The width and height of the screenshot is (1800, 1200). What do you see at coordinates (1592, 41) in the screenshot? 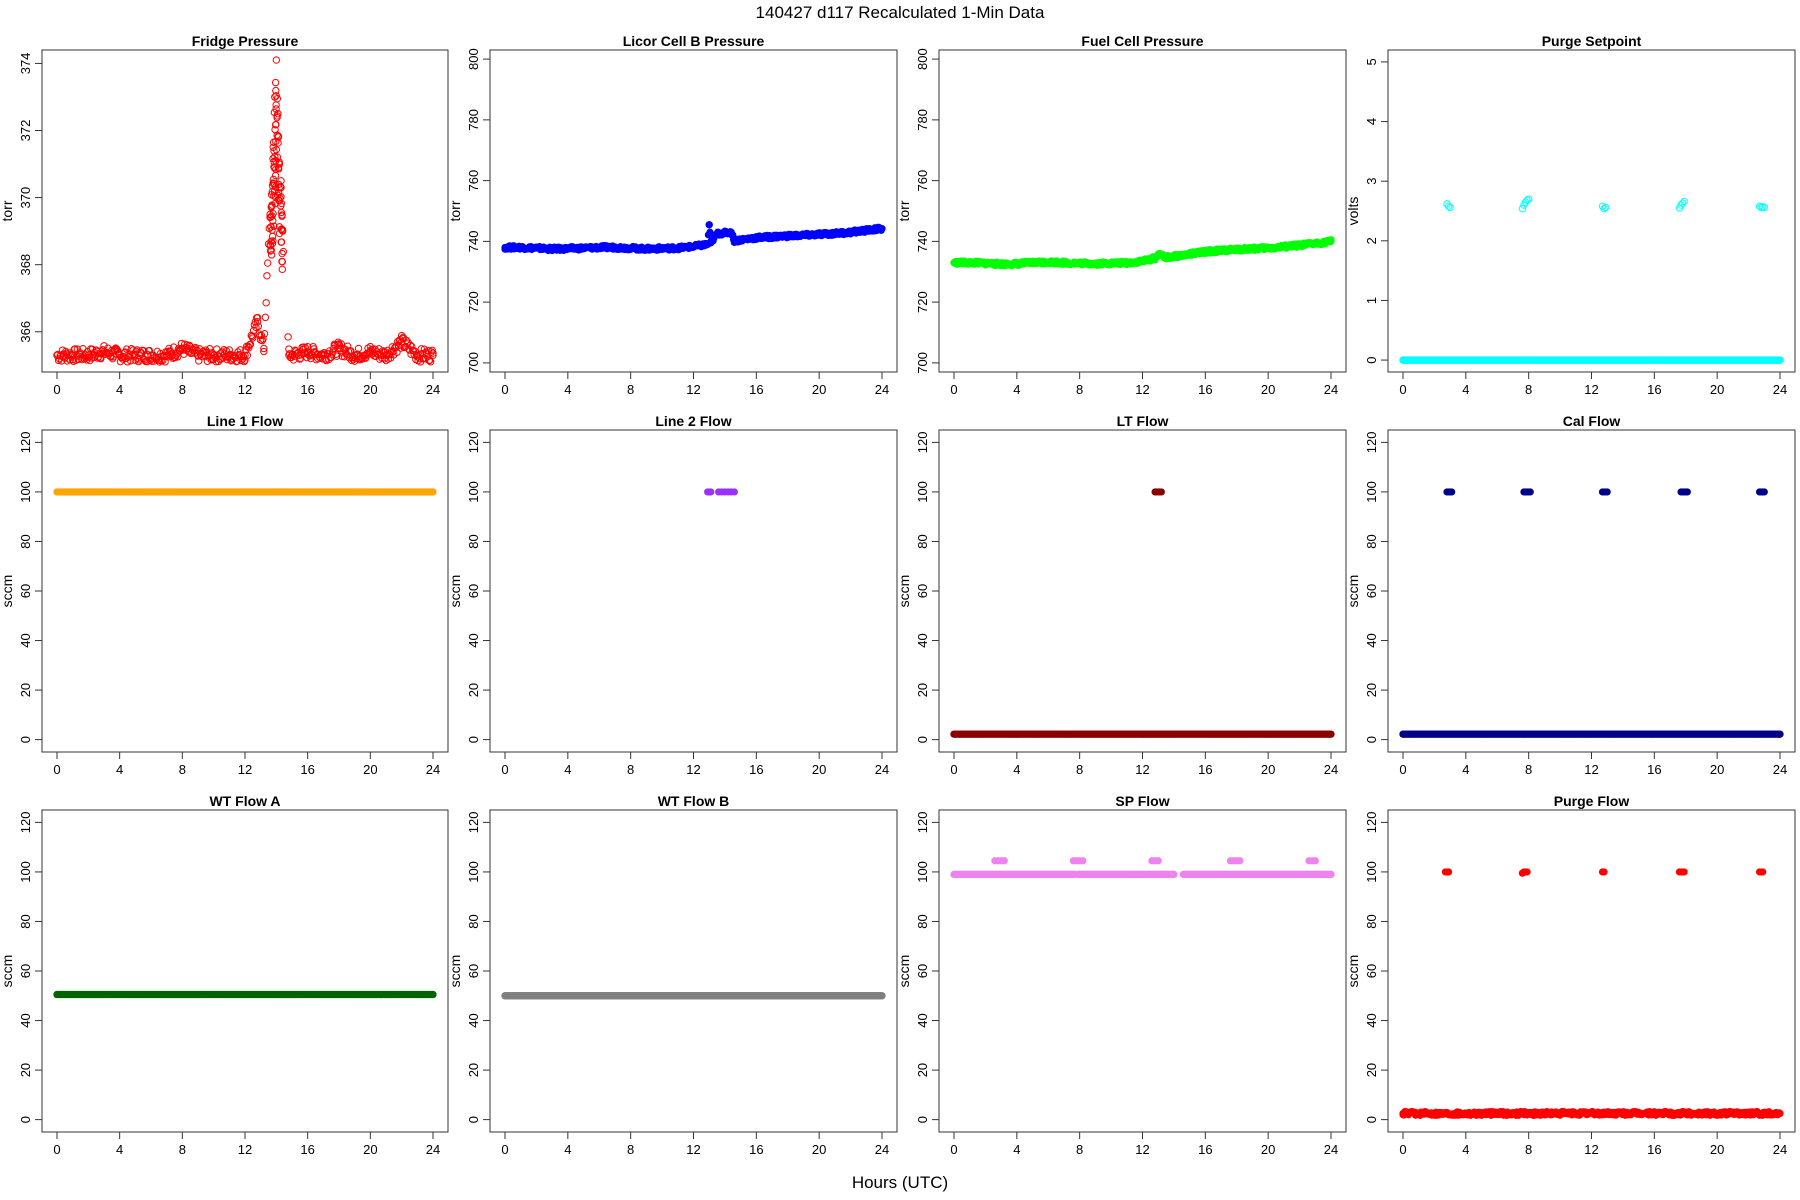
I see `panel-title: Purge Setpoint` at bounding box center [1592, 41].